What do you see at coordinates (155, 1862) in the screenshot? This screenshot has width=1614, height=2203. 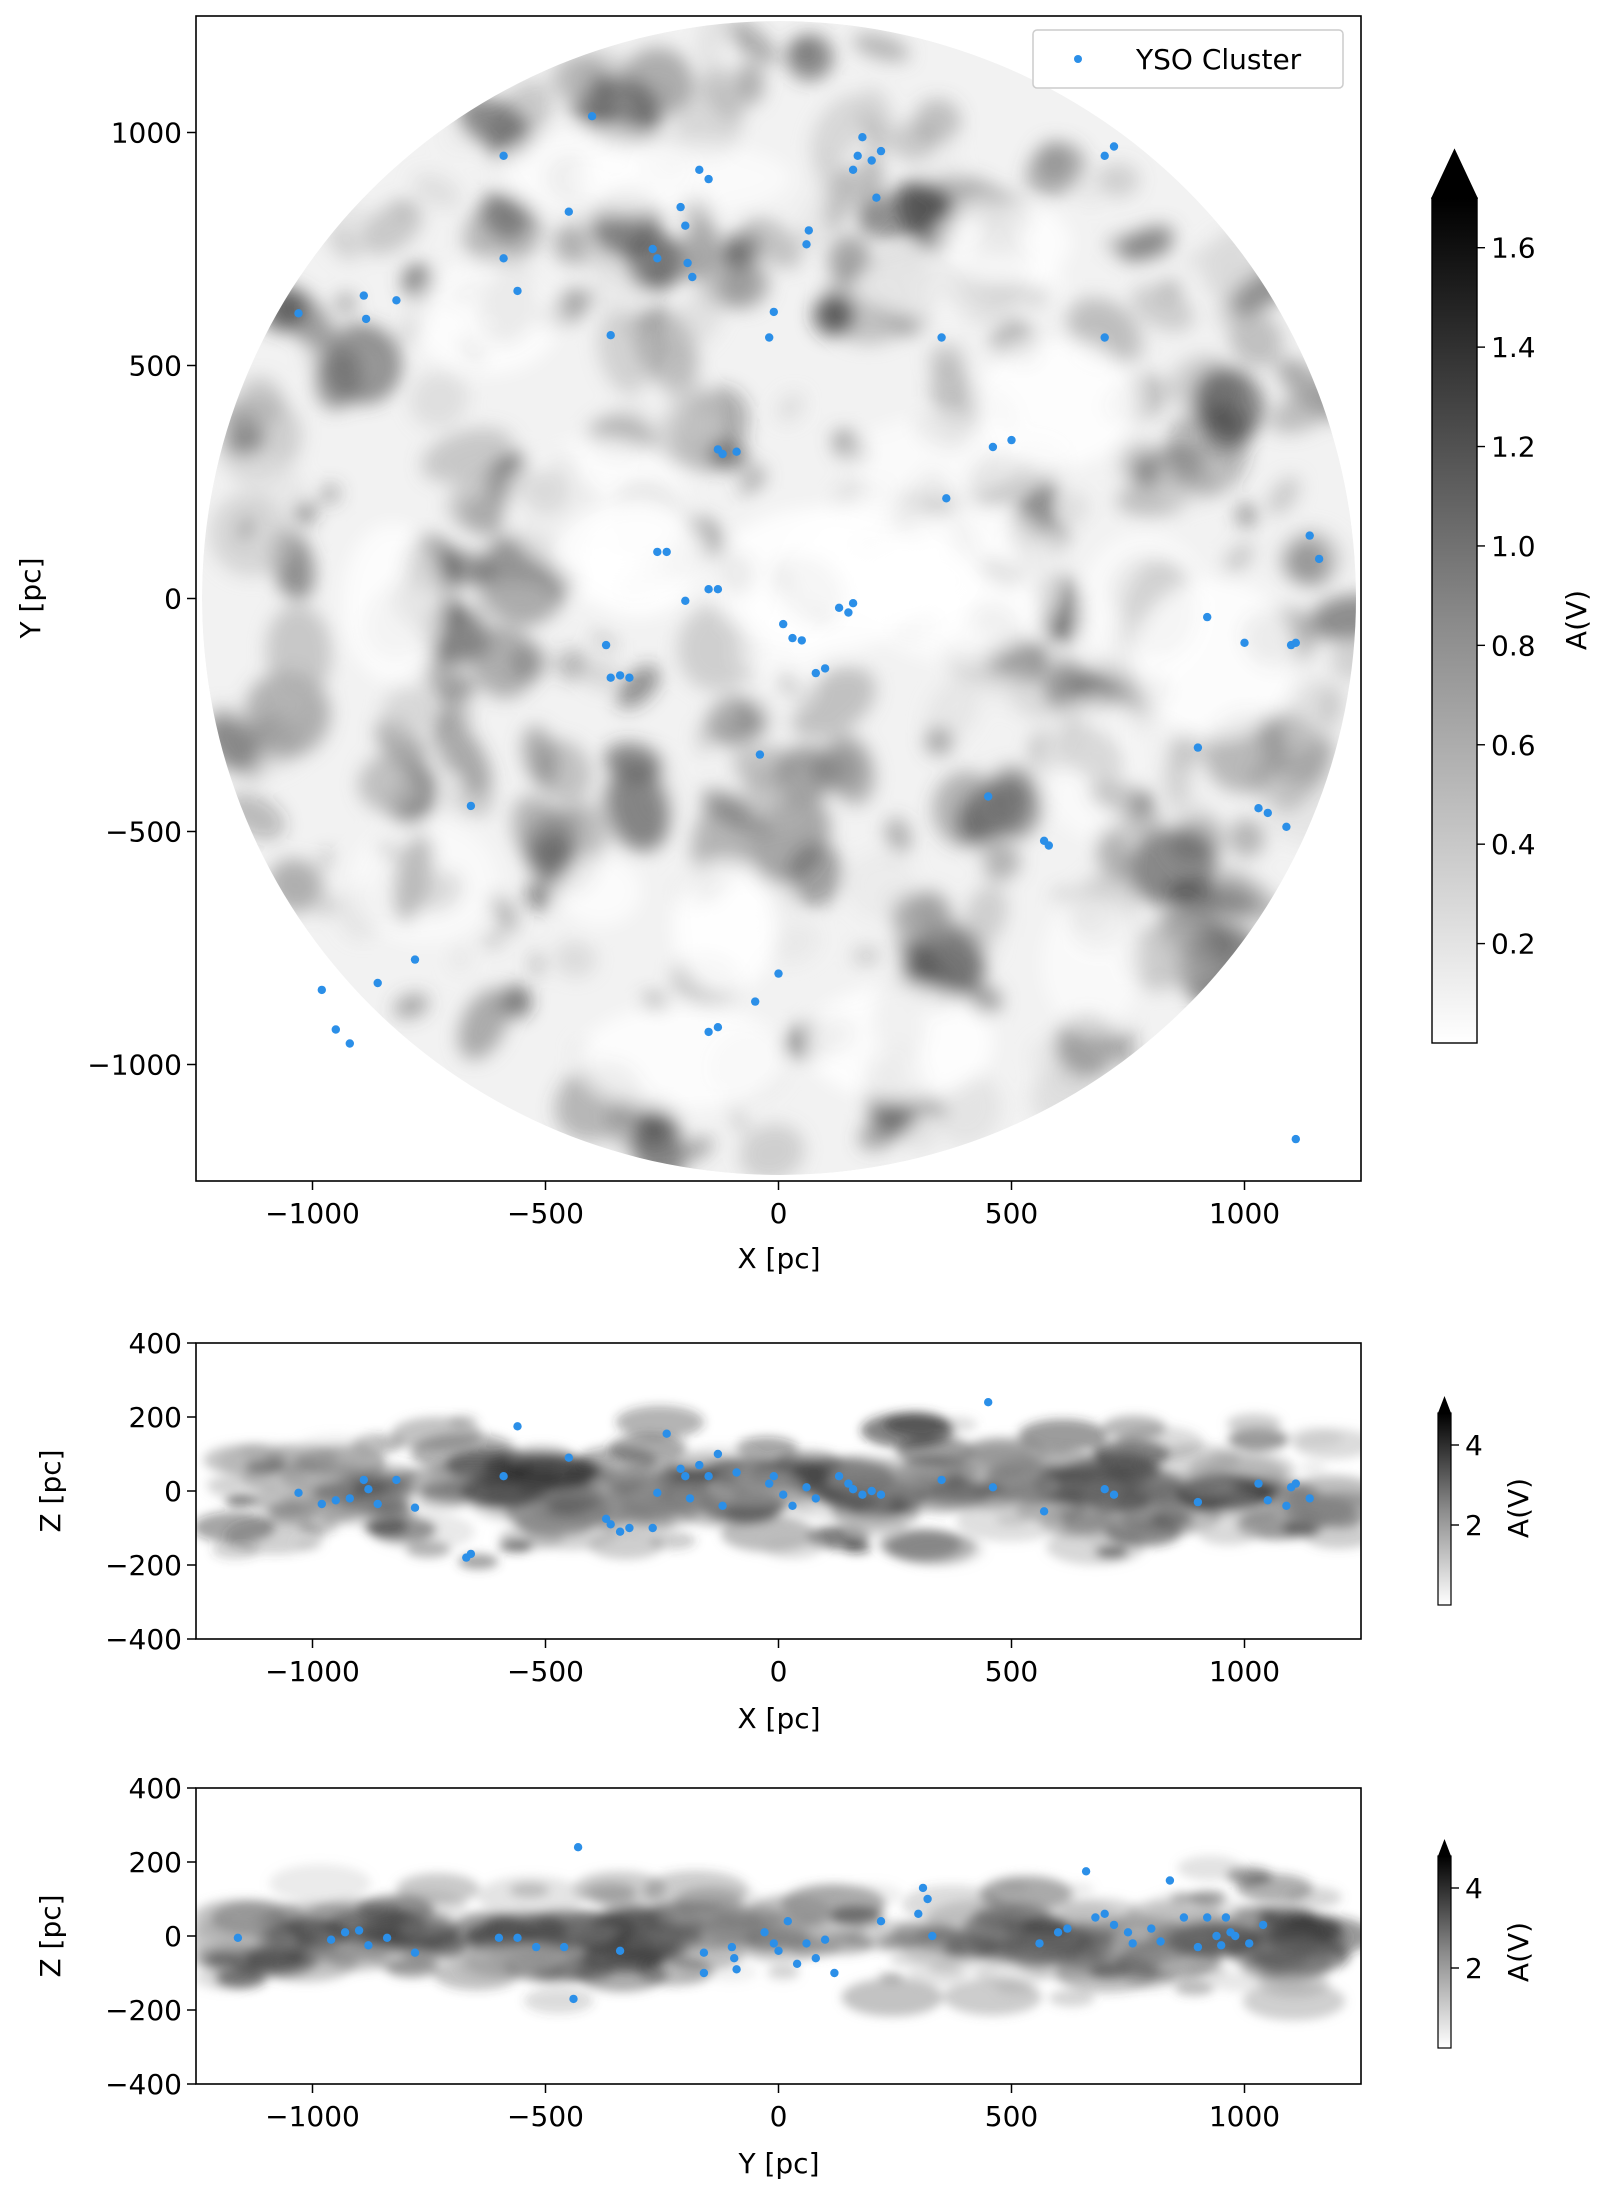 I see `y-tick-label: 200` at bounding box center [155, 1862].